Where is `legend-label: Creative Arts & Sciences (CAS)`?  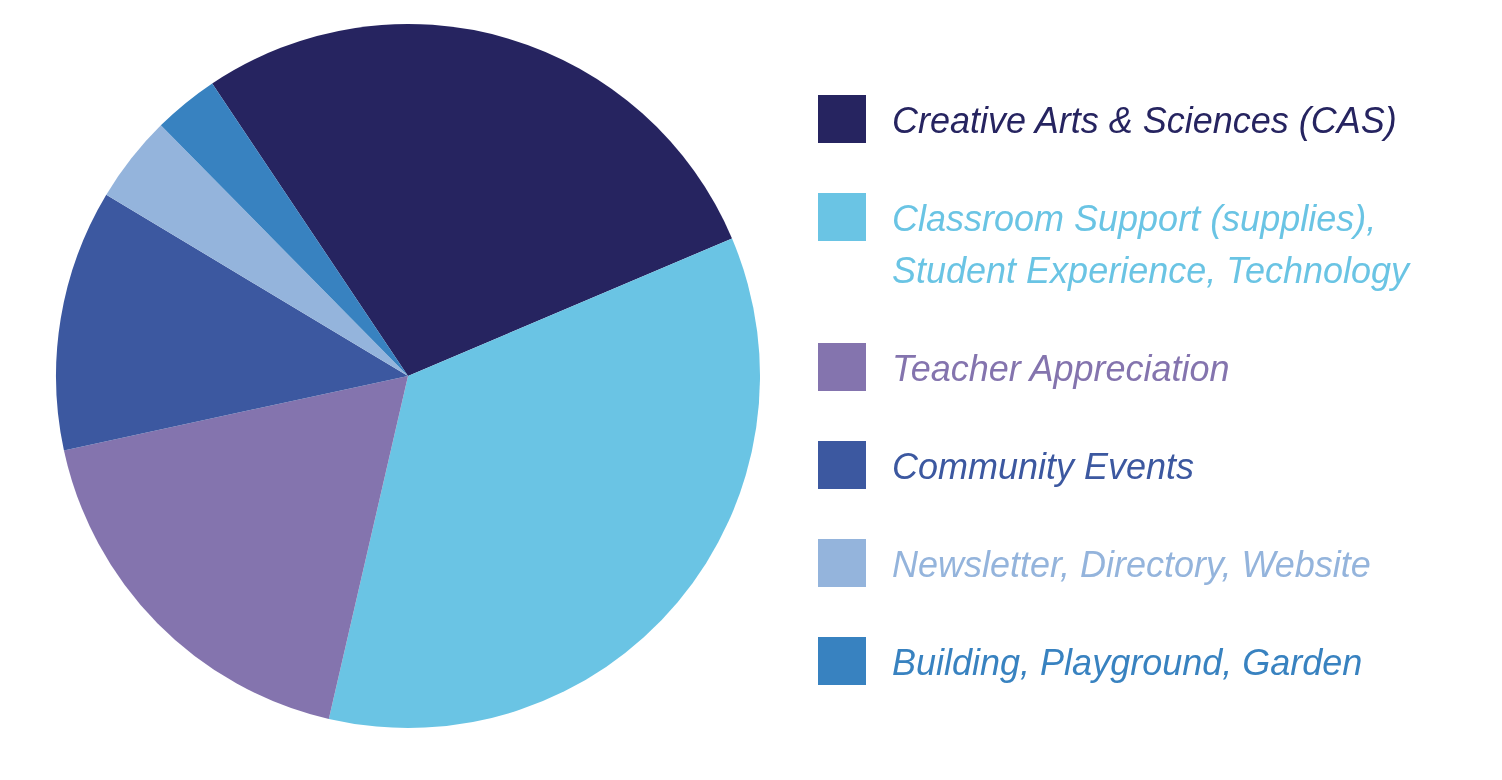
legend-label: Creative Arts & Sciences (CAS) is located at coordinates (1145, 121).